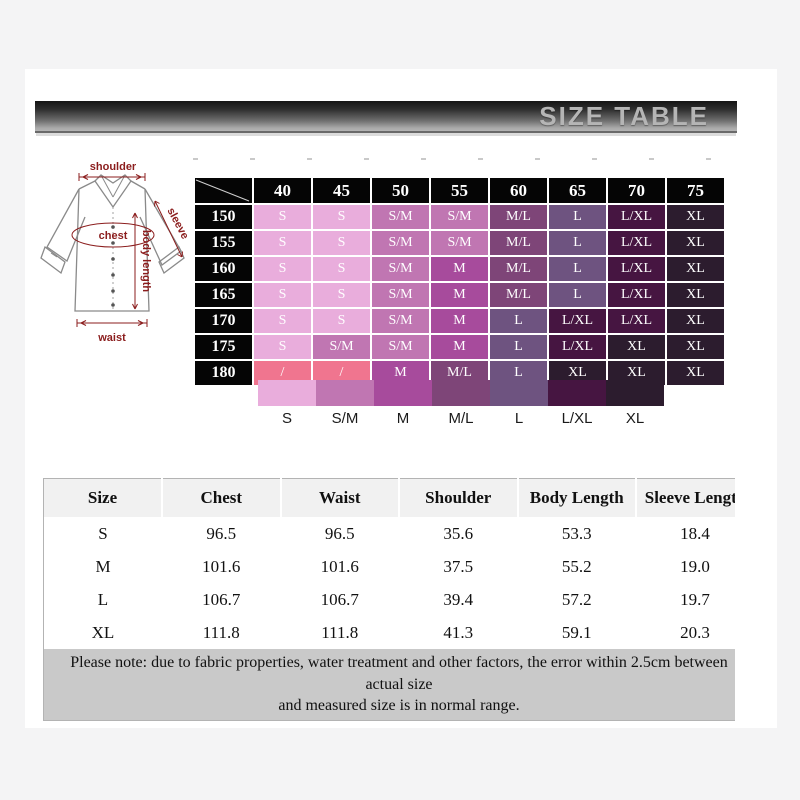 This screenshot has width=800, height=800. Describe the element at coordinates (459, 217) in the screenshot. I see `matrix-row: 150 S S S/M S/M M/L L L/XL XL` at that location.